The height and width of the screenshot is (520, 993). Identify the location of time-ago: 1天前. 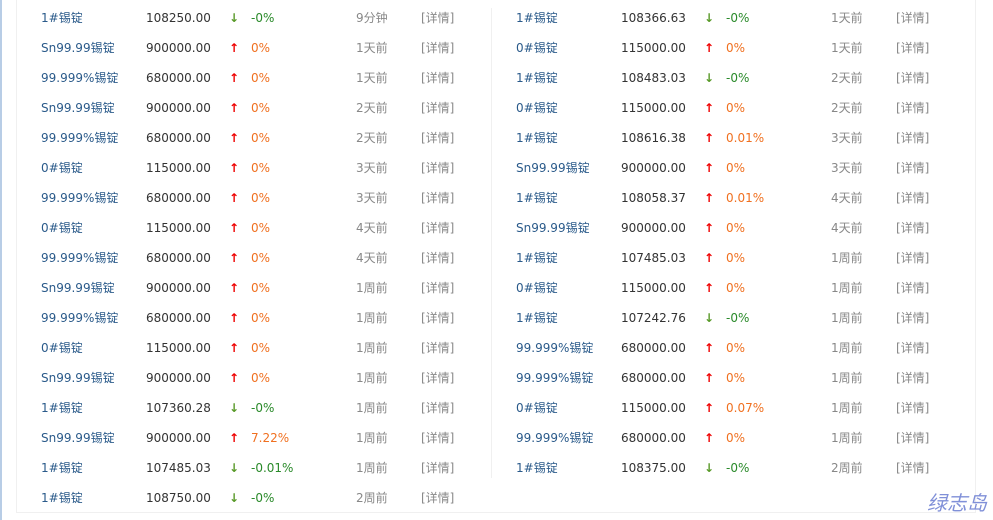
(372, 78).